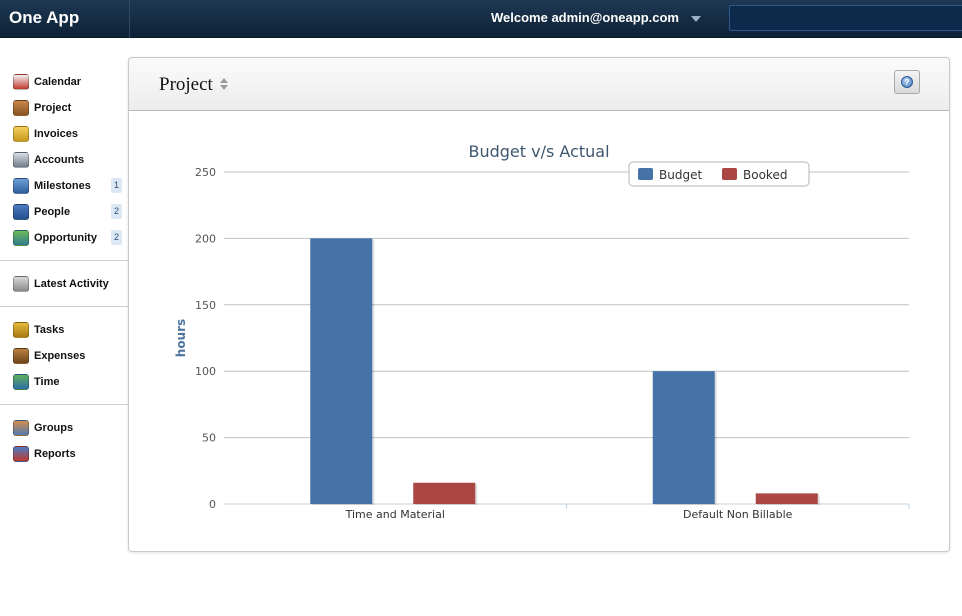 This screenshot has width=962, height=616. Describe the element at coordinates (585, 17) in the screenshot. I see `welcome-text: Welcome admin@oneapp.com` at that location.